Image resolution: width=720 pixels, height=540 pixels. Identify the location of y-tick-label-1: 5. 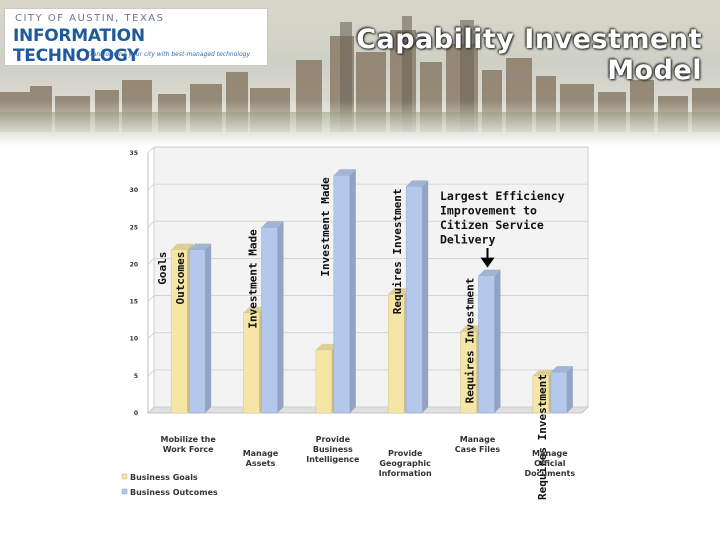
(136, 376).